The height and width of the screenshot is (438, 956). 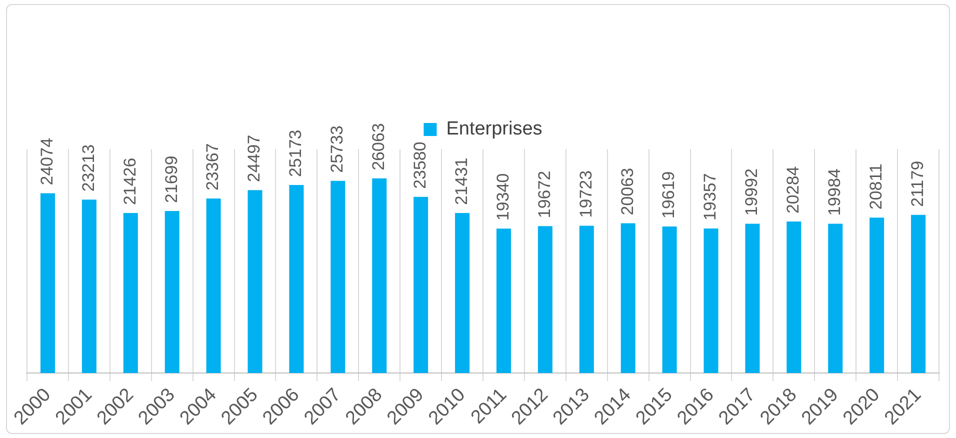 What do you see at coordinates (461, 181) in the screenshot?
I see `data-label: 21431` at bounding box center [461, 181].